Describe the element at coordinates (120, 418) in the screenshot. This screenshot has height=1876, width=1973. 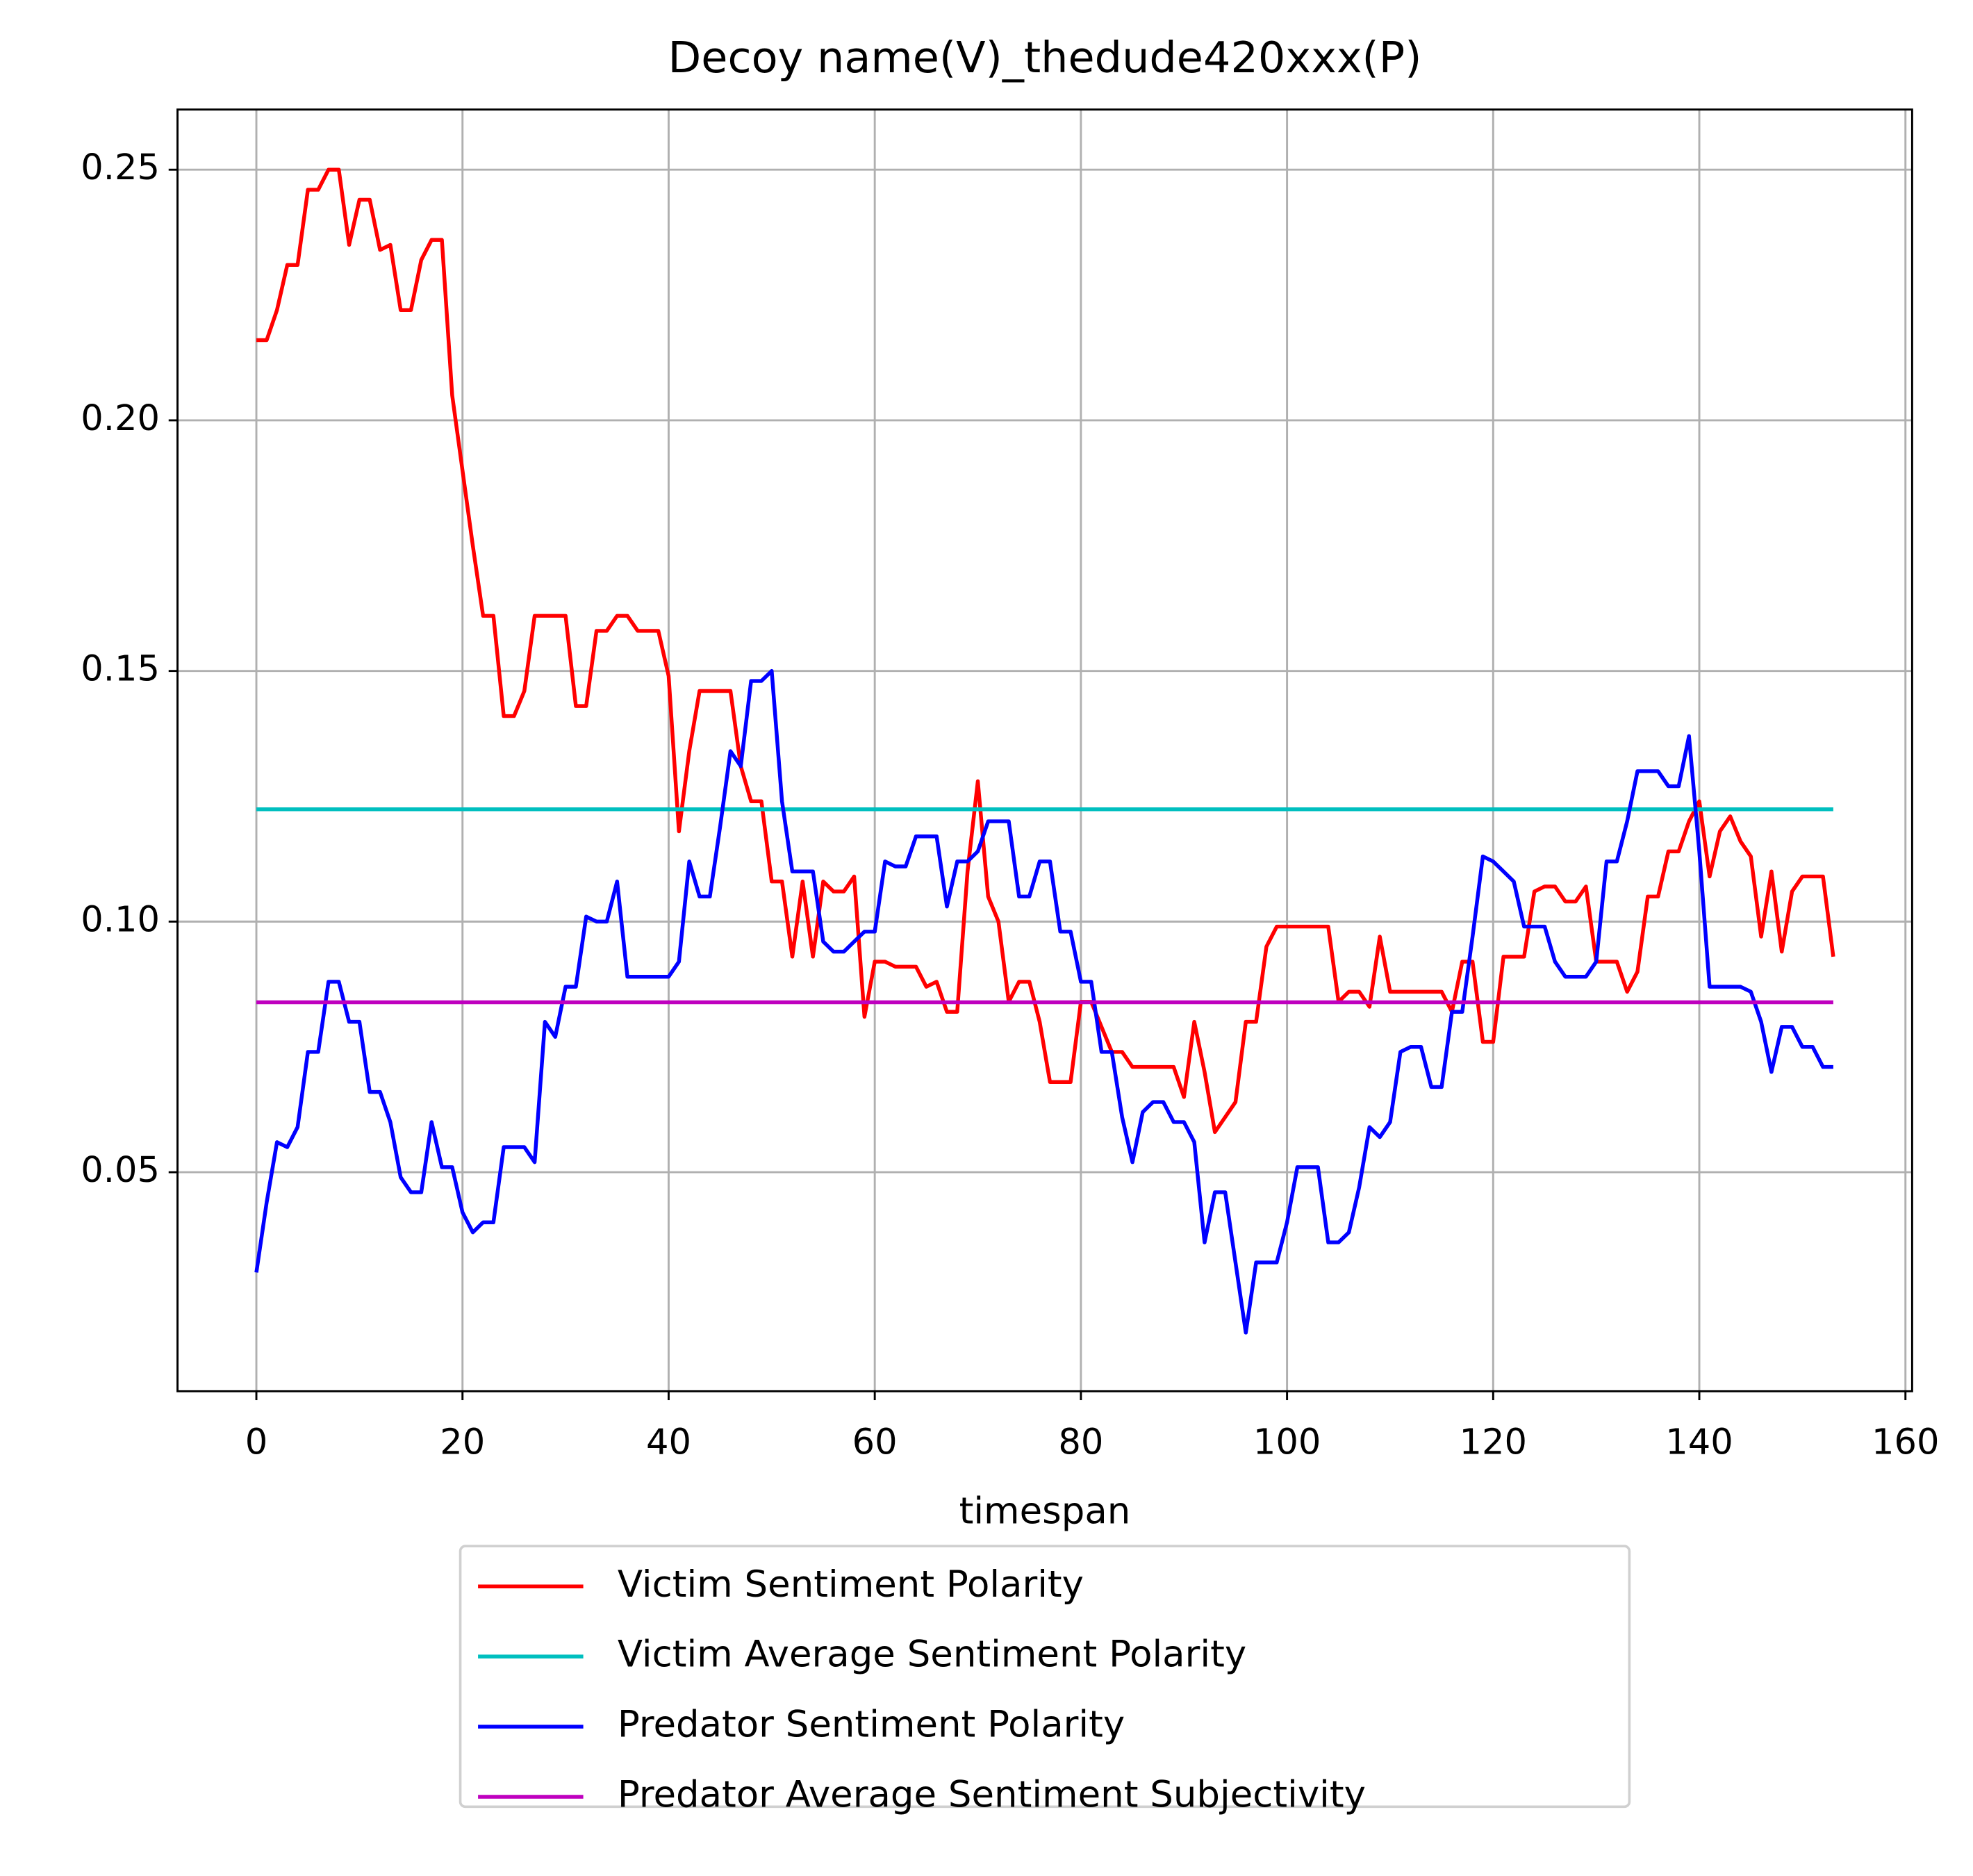
I see `y-tick-label: 0.20` at that location.